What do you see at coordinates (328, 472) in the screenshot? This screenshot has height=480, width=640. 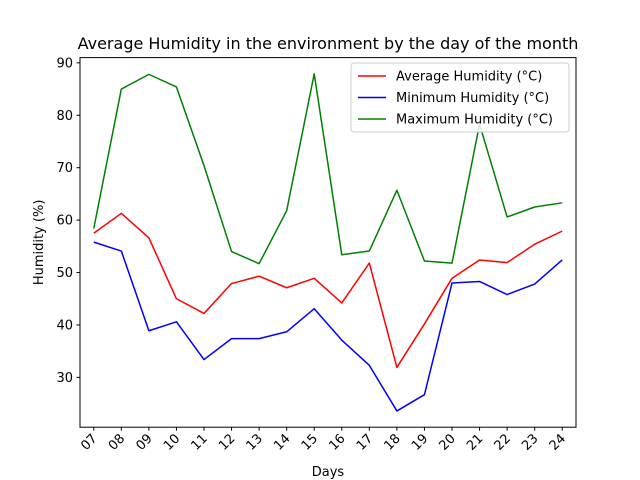 I see `x-axis-title: Days` at bounding box center [328, 472].